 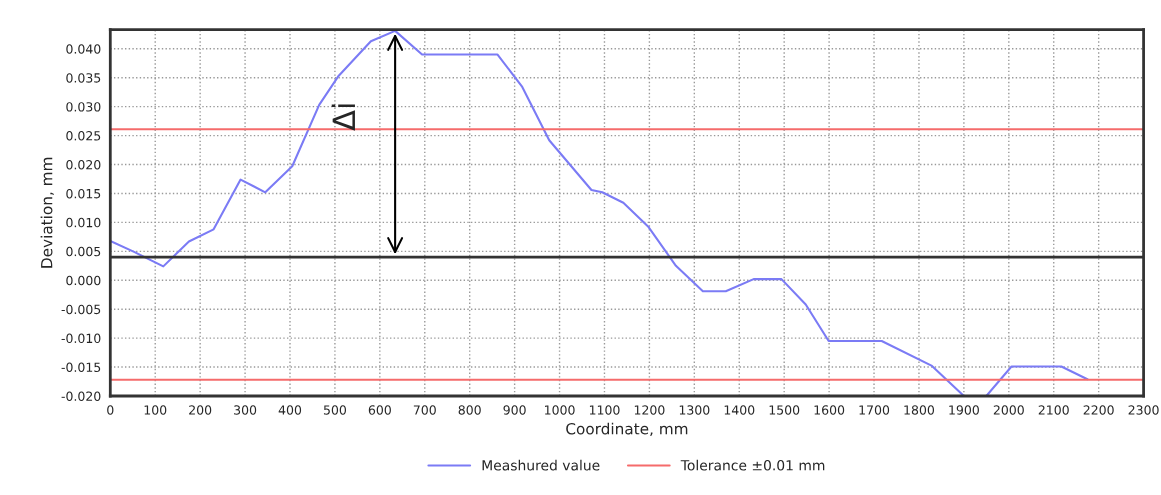 I want to click on y-tick-label: -0.015, so click(x=81, y=367).